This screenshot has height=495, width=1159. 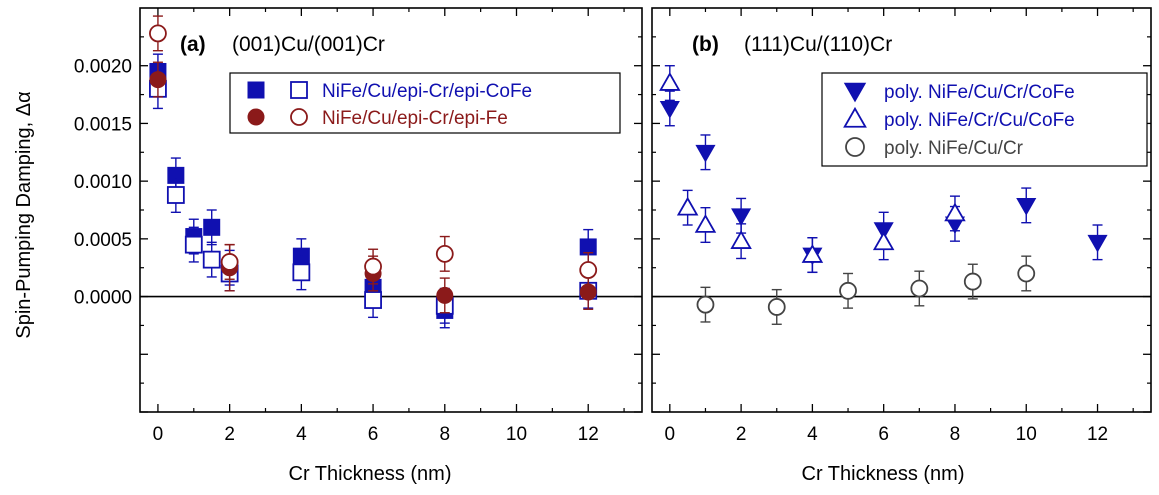 What do you see at coordinates (103, 298) in the screenshot?
I see `y-tick-label: 0.0000` at bounding box center [103, 298].